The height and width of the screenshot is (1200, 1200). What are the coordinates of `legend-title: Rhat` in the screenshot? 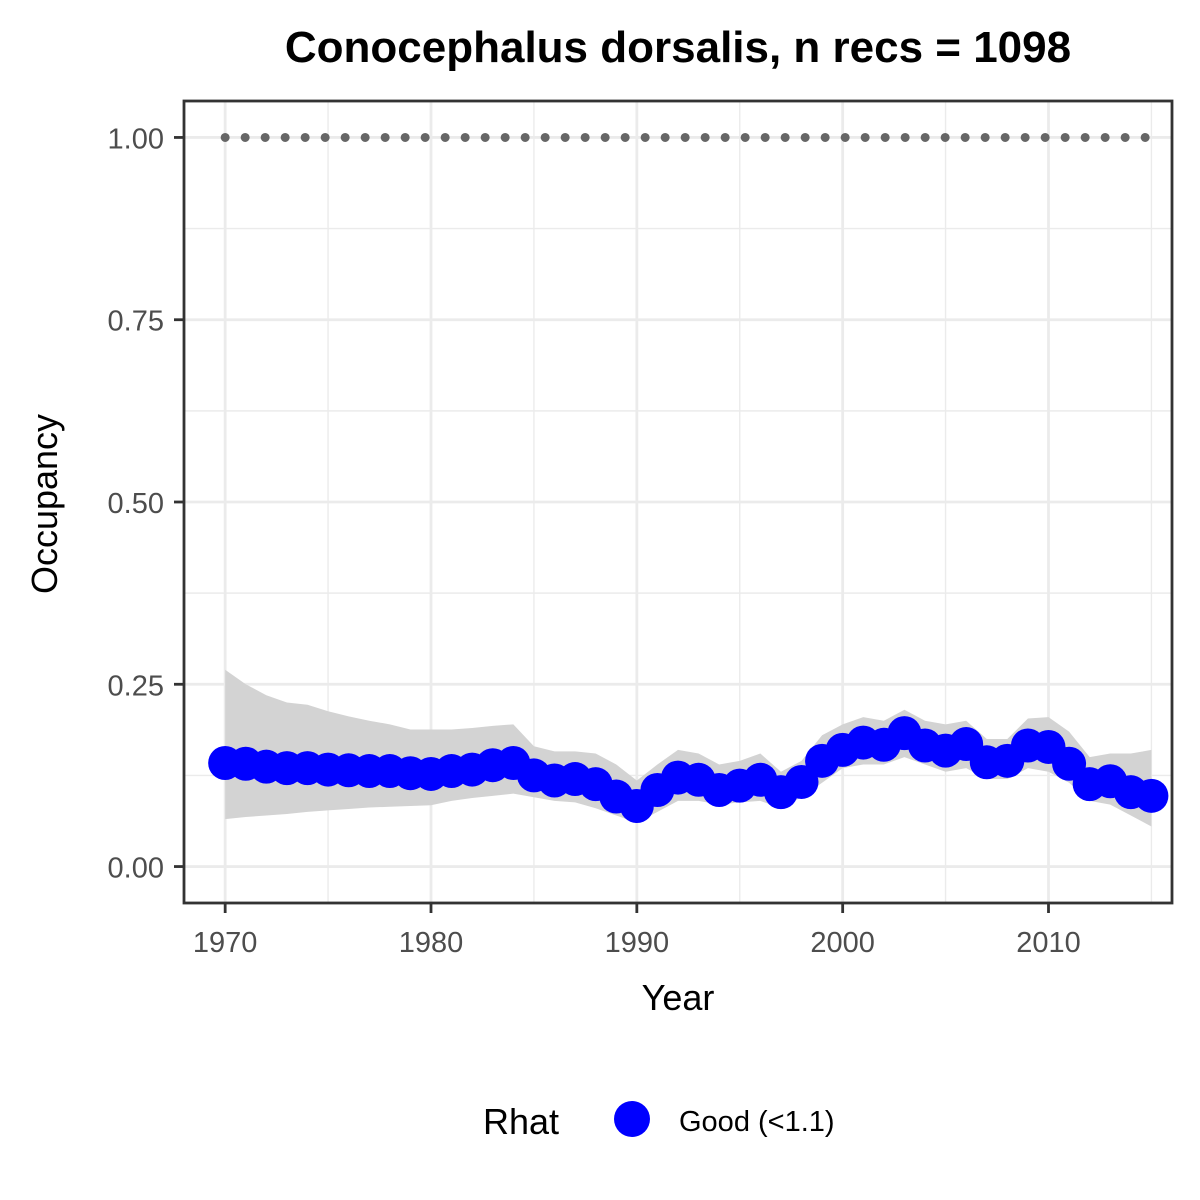 It's located at (521, 1121).